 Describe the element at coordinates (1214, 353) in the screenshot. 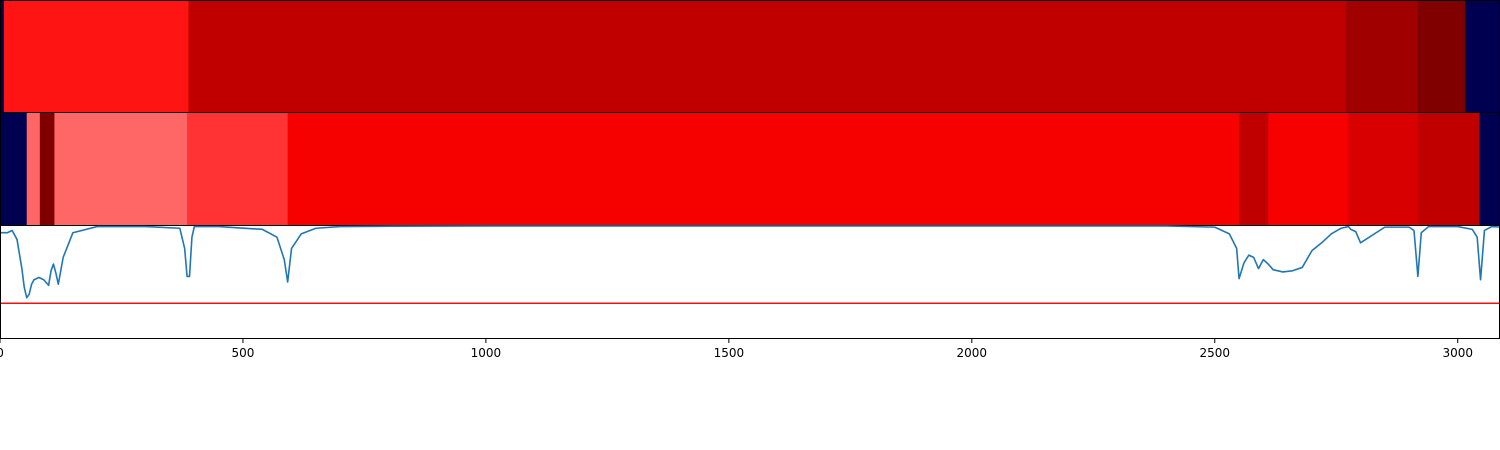

I see `x-tick-label: 2500` at that location.